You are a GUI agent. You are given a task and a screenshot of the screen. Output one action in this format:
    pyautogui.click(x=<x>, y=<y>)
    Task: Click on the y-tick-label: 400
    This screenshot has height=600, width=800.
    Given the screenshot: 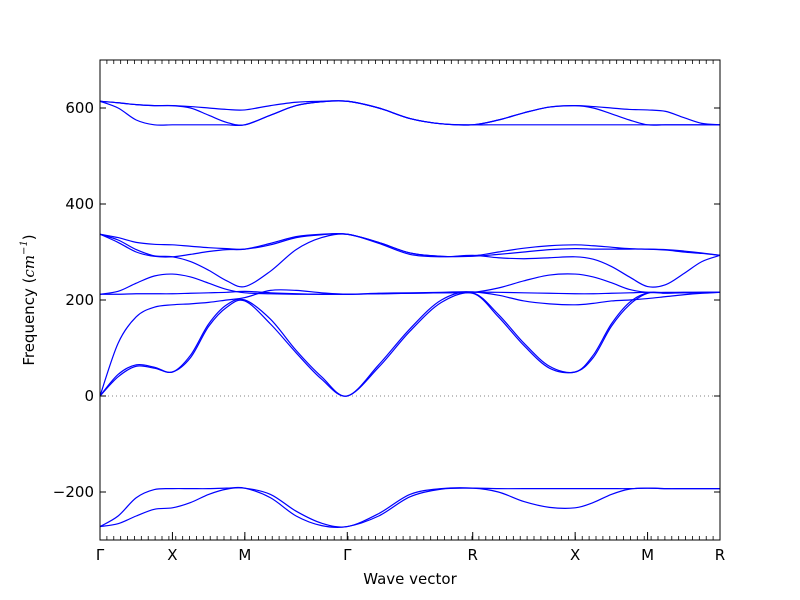 What is the action you would take?
    pyautogui.click(x=79, y=204)
    